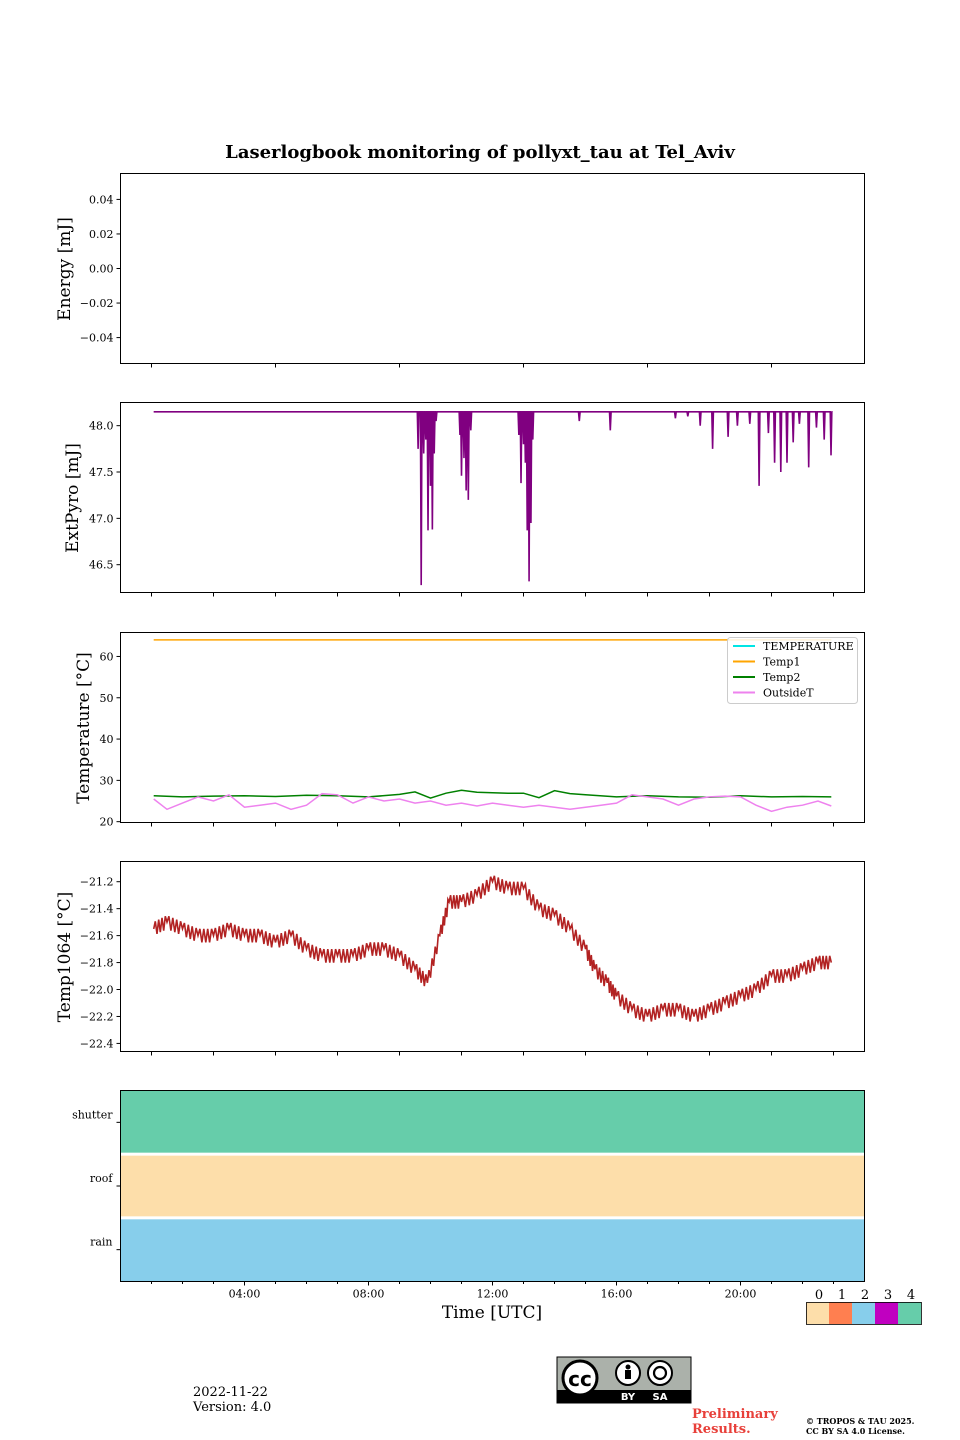 This screenshot has width=960, height=1440. What do you see at coordinates (101, 565) in the screenshot?
I see `extpyro-ytick-label: 46.5` at bounding box center [101, 565].